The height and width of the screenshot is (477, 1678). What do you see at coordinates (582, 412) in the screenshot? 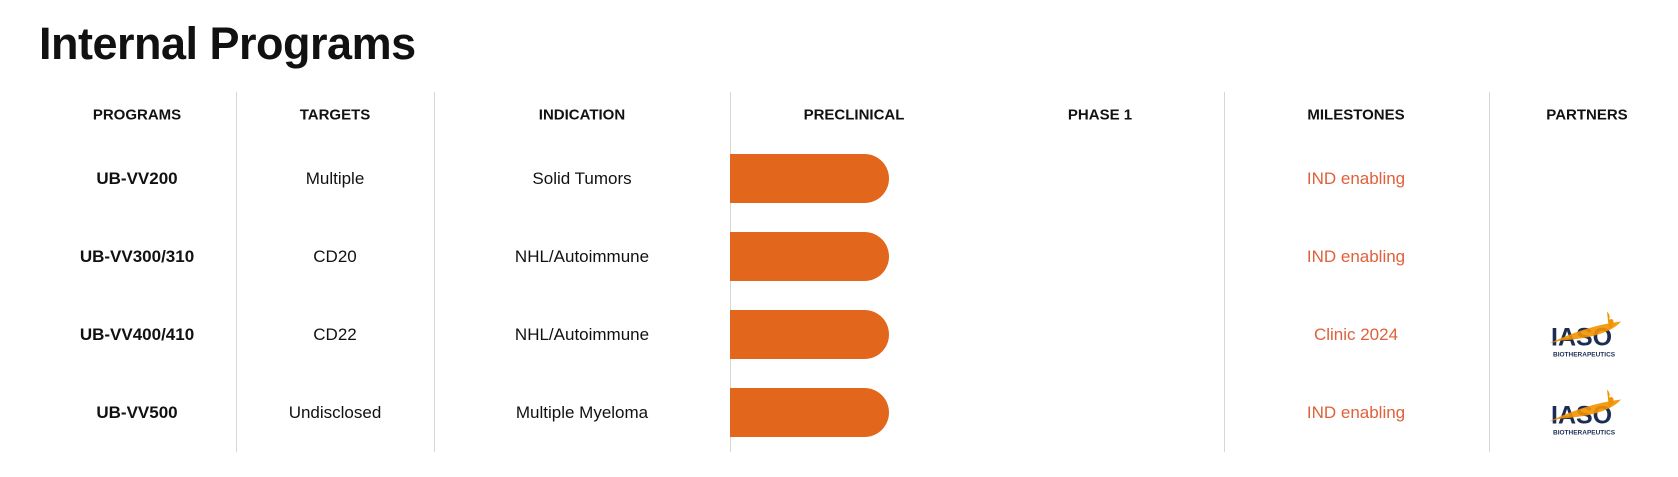
I see `indication: Multiple Myeloma` at bounding box center [582, 412].